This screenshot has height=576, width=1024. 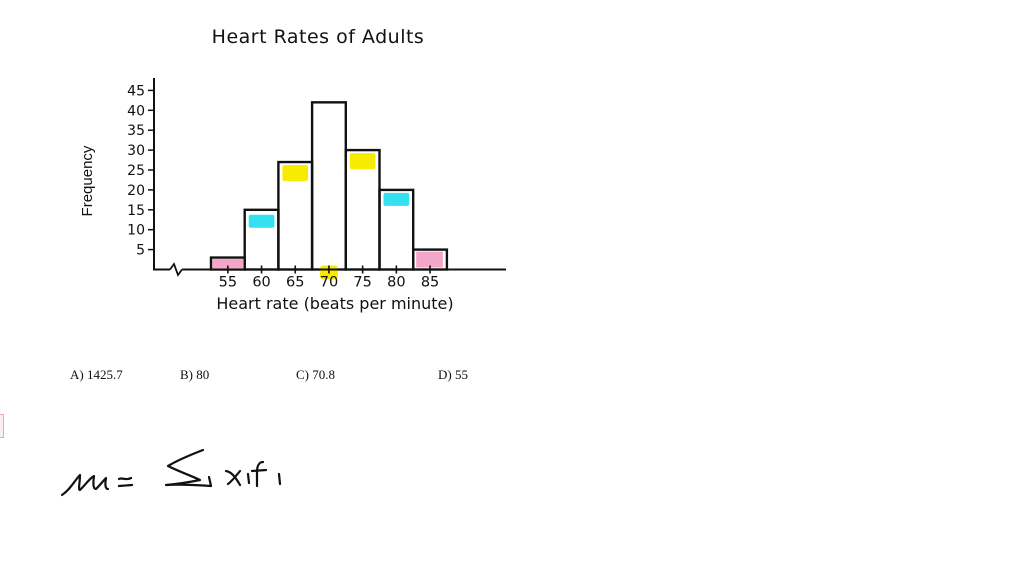 What do you see at coordinates (87, 180) in the screenshot?
I see `y-axis-label: Frequency` at bounding box center [87, 180].